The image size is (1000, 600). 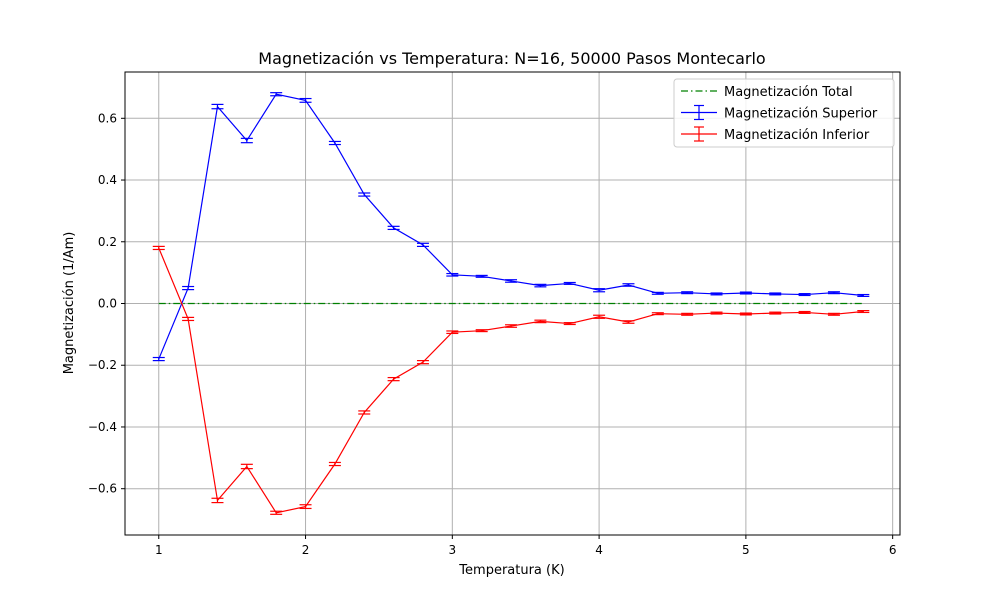 What do you see at coordinates (69, 303) in the screenshot?
I see `y-axis-label: Magnetización (1/Am)` at bounding box center [69, 303].